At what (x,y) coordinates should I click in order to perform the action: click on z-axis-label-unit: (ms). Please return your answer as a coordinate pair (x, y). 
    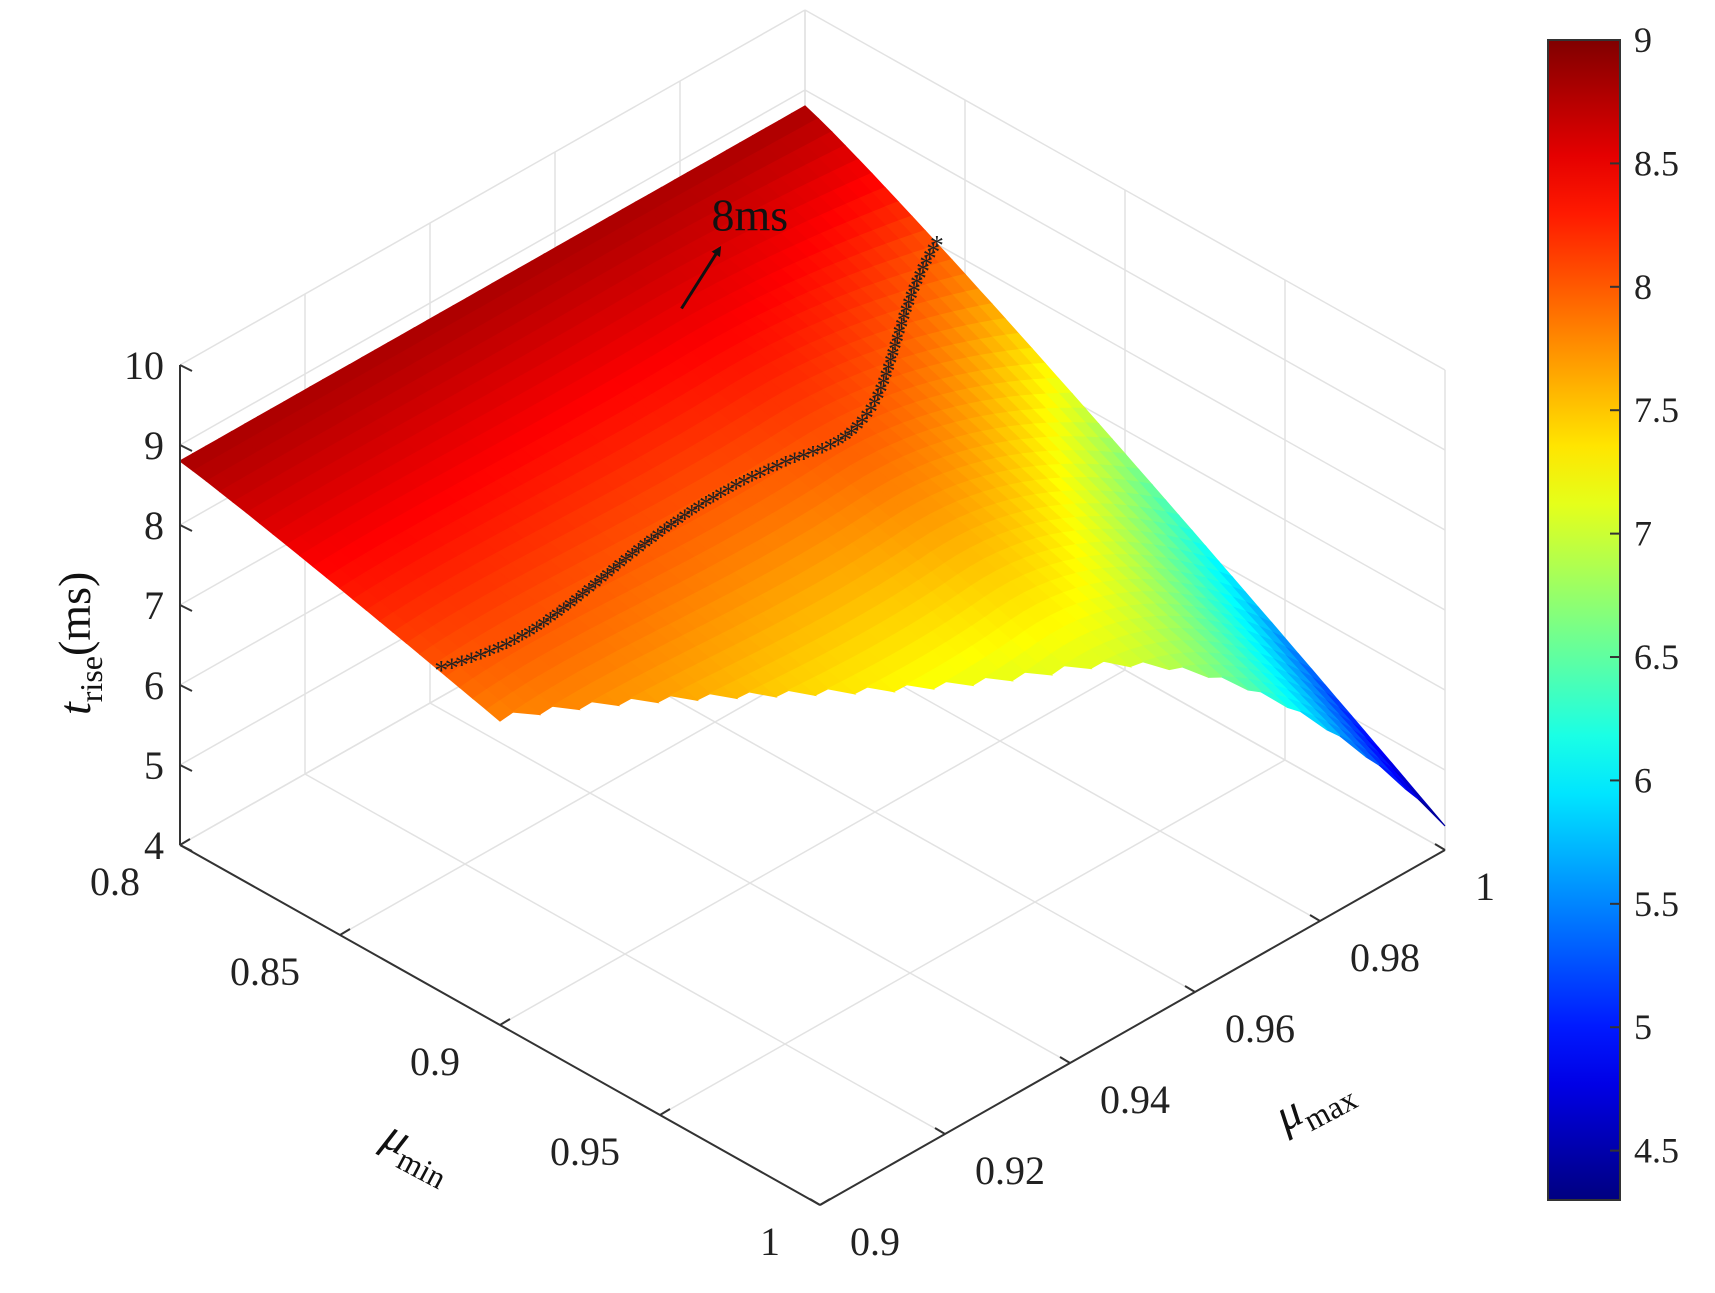
    Looking at the image, I should click on (74, 614).